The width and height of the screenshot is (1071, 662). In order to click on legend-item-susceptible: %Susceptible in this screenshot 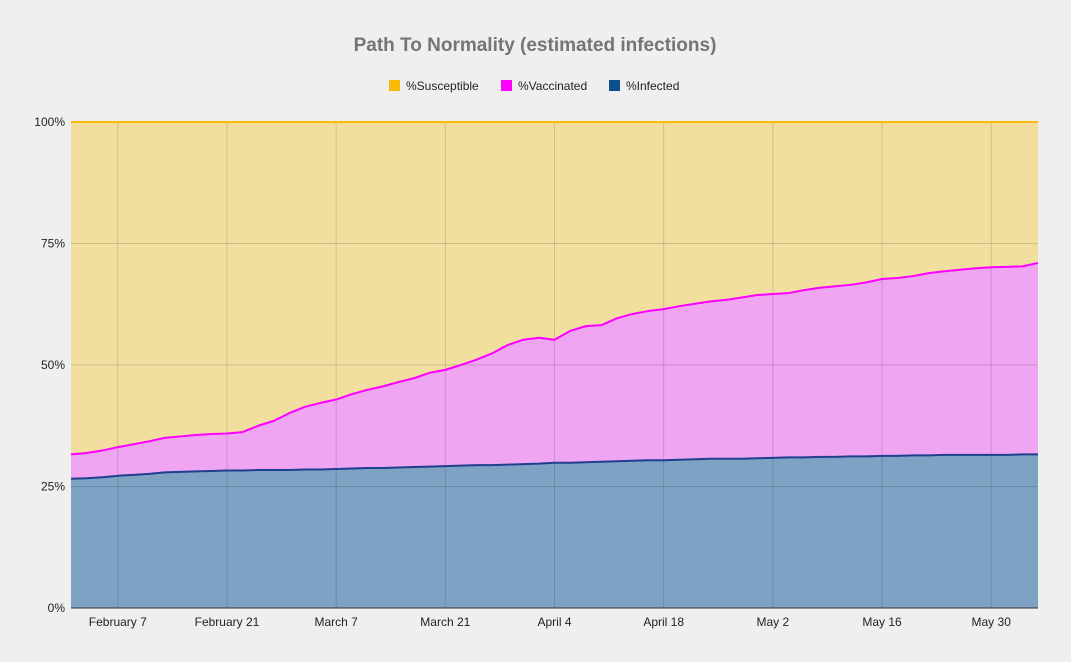, I will do `click(434, 86)`.